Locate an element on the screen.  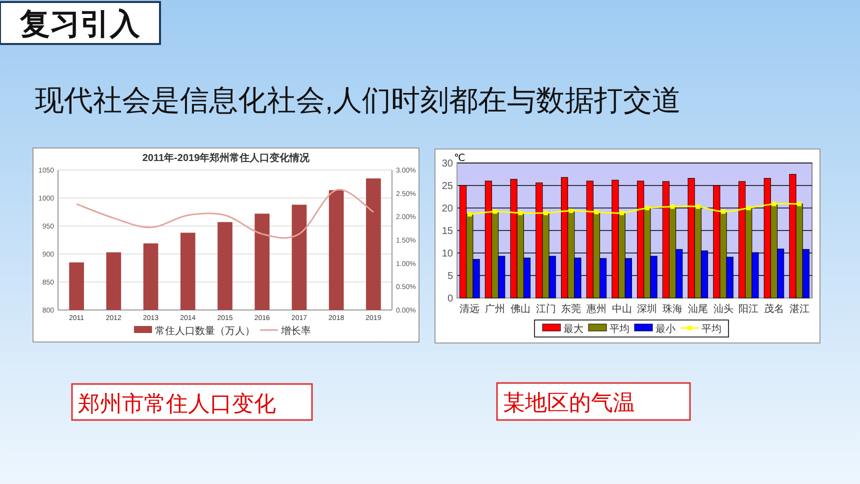
y-tick-label: 5 is located at coordinates (450, 276).